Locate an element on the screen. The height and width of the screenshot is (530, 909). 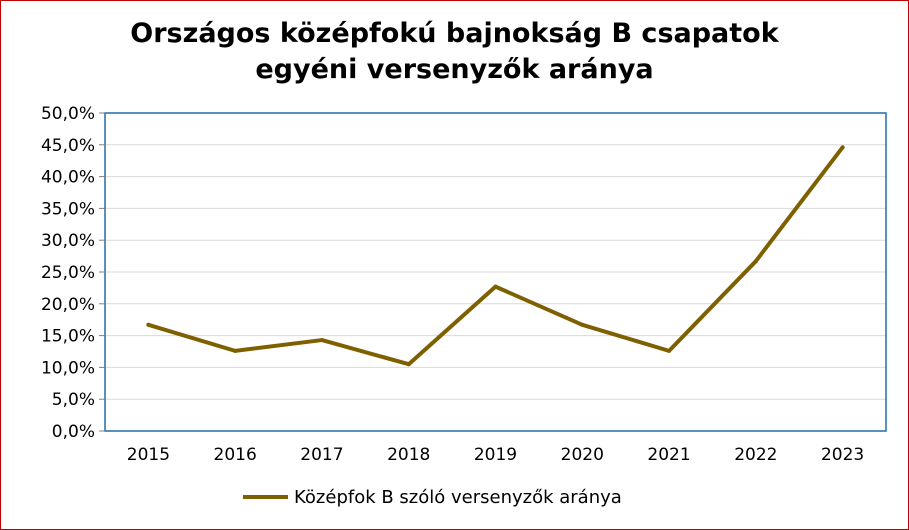
x-tick-label: 2021 is located at coordinates (668, 455).